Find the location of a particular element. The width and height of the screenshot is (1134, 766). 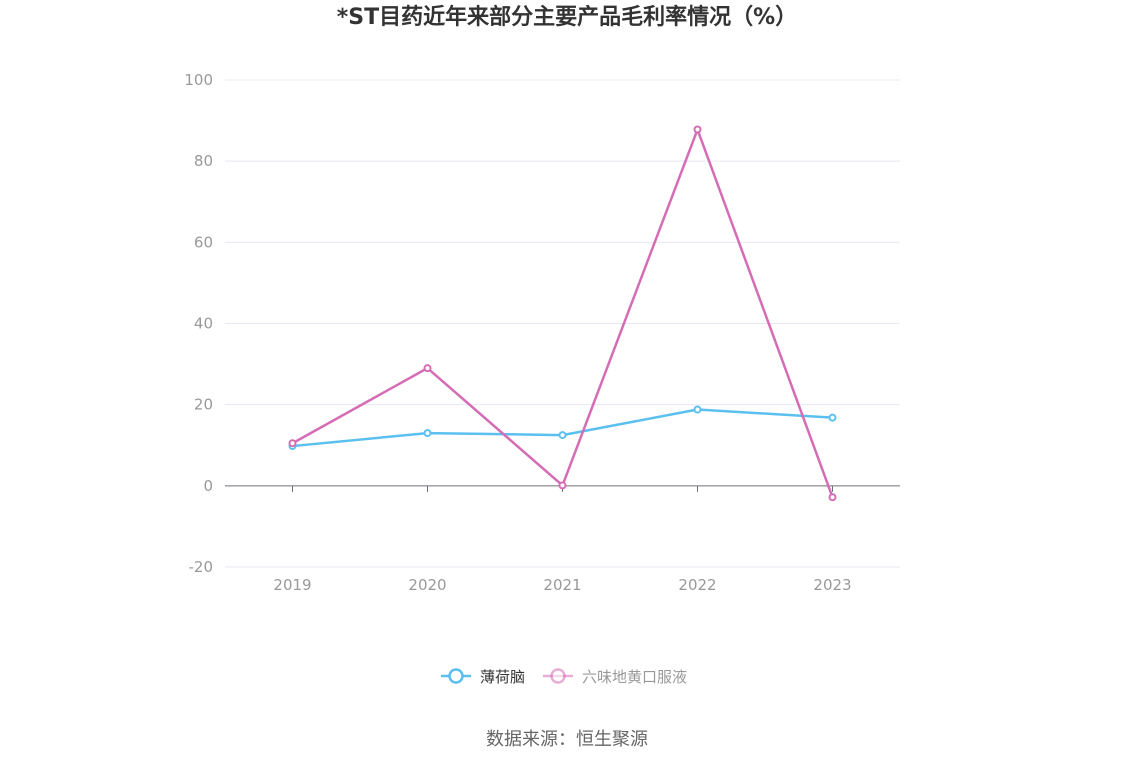

x-tick-label: 2020 is located at coordinates (427, 585).